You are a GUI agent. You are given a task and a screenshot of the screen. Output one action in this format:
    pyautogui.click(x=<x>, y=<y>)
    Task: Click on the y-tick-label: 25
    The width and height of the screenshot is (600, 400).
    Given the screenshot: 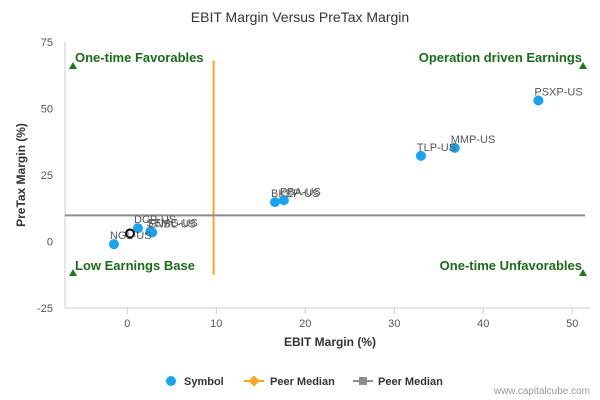 What is the action you would take?
    pyautogui.click(x=47, y=176)
    